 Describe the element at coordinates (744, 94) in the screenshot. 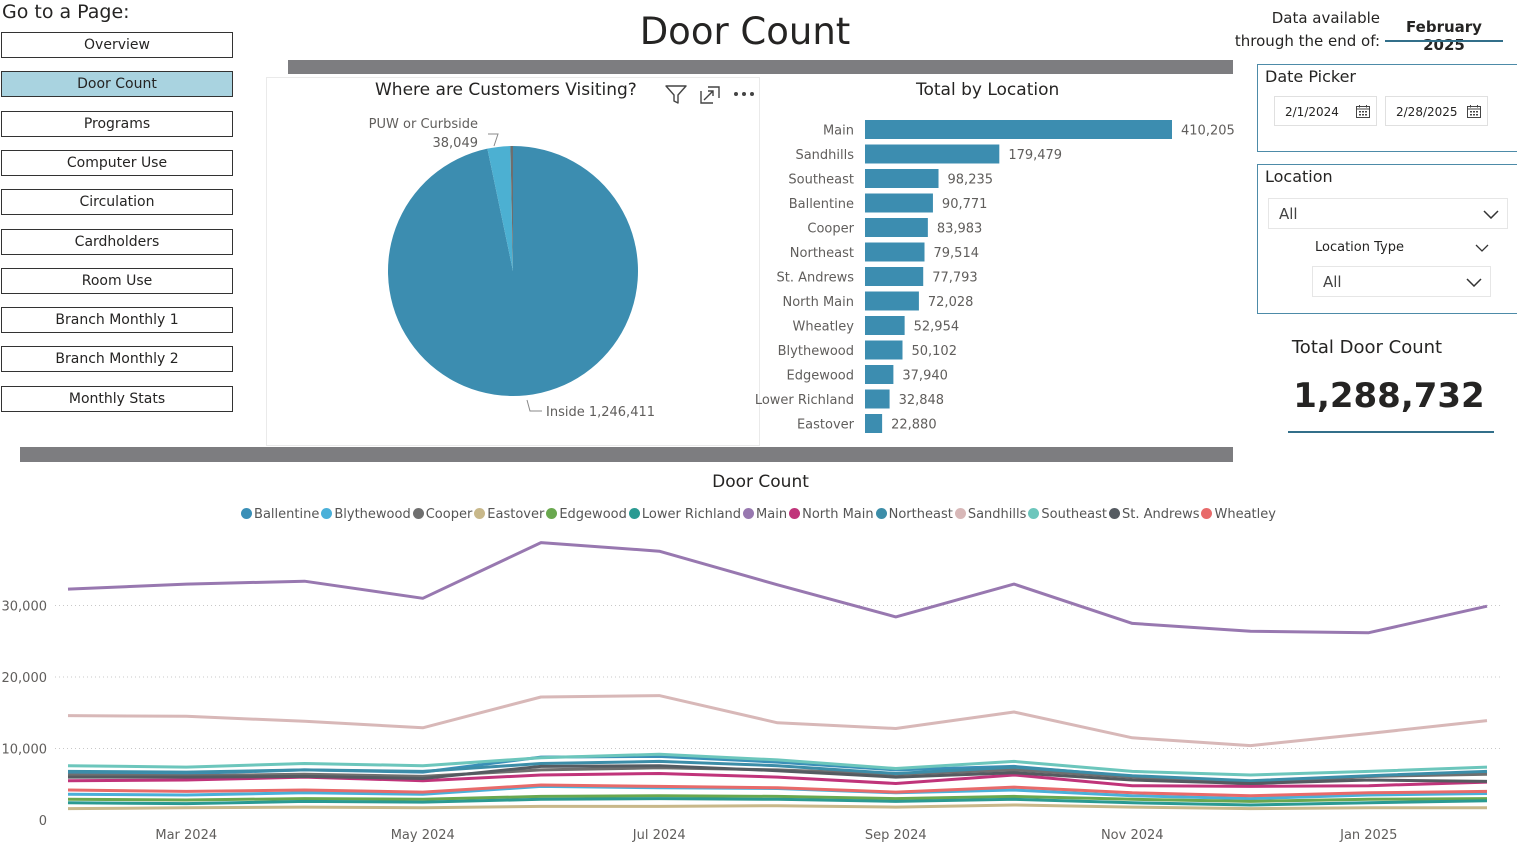

I see `more-options-icon` at that location.